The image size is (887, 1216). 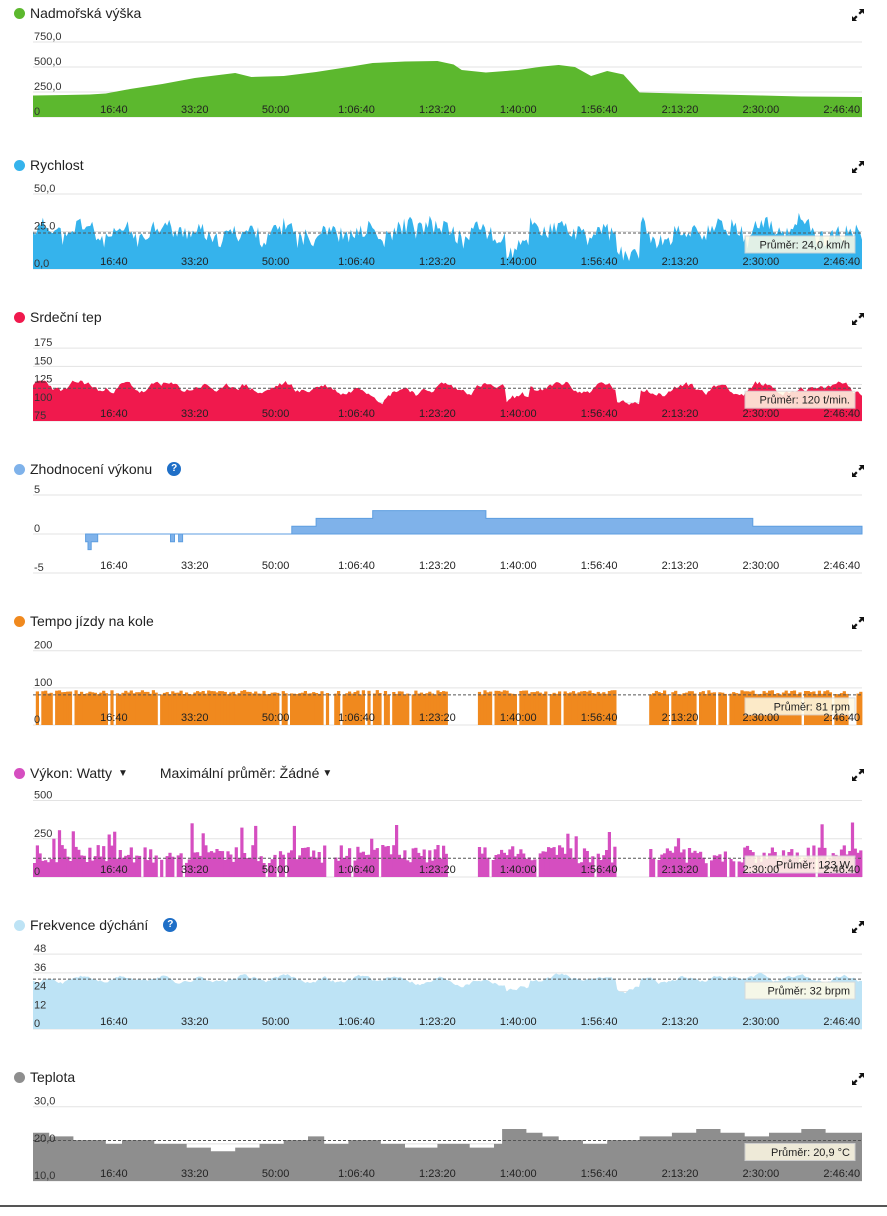 I want to click on max-average-select: Maximální průměr: Žádné, so click(x=239, y=773).